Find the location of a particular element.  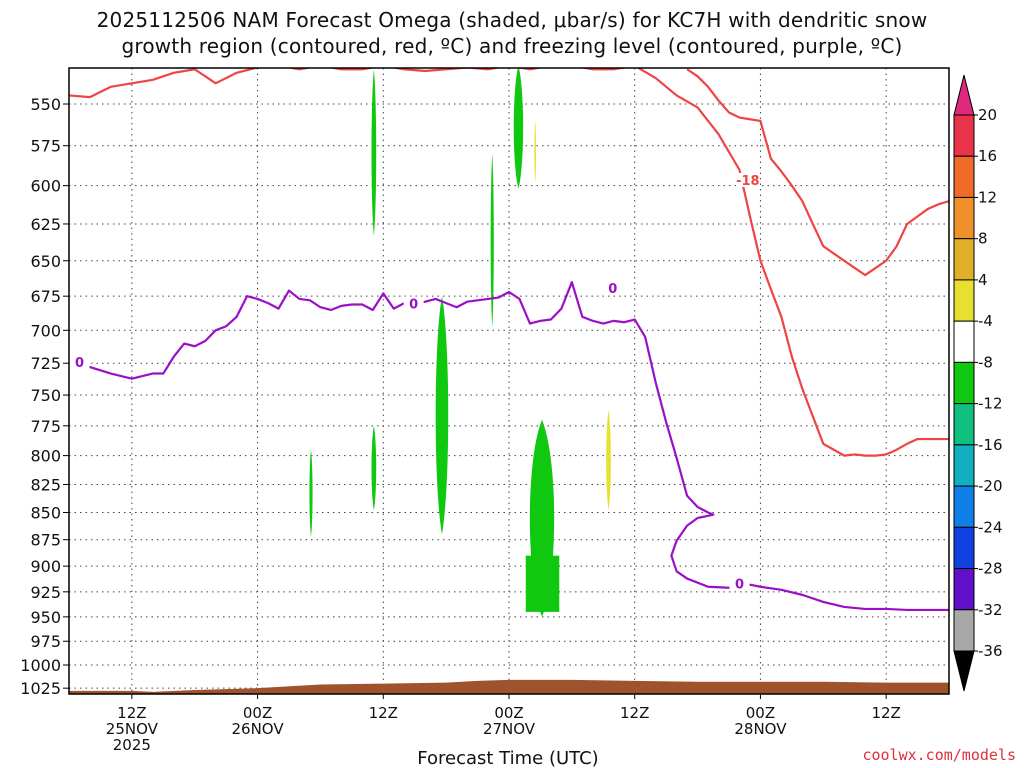

x-tick-label: 25NOV is located at coordinates (132, 729).